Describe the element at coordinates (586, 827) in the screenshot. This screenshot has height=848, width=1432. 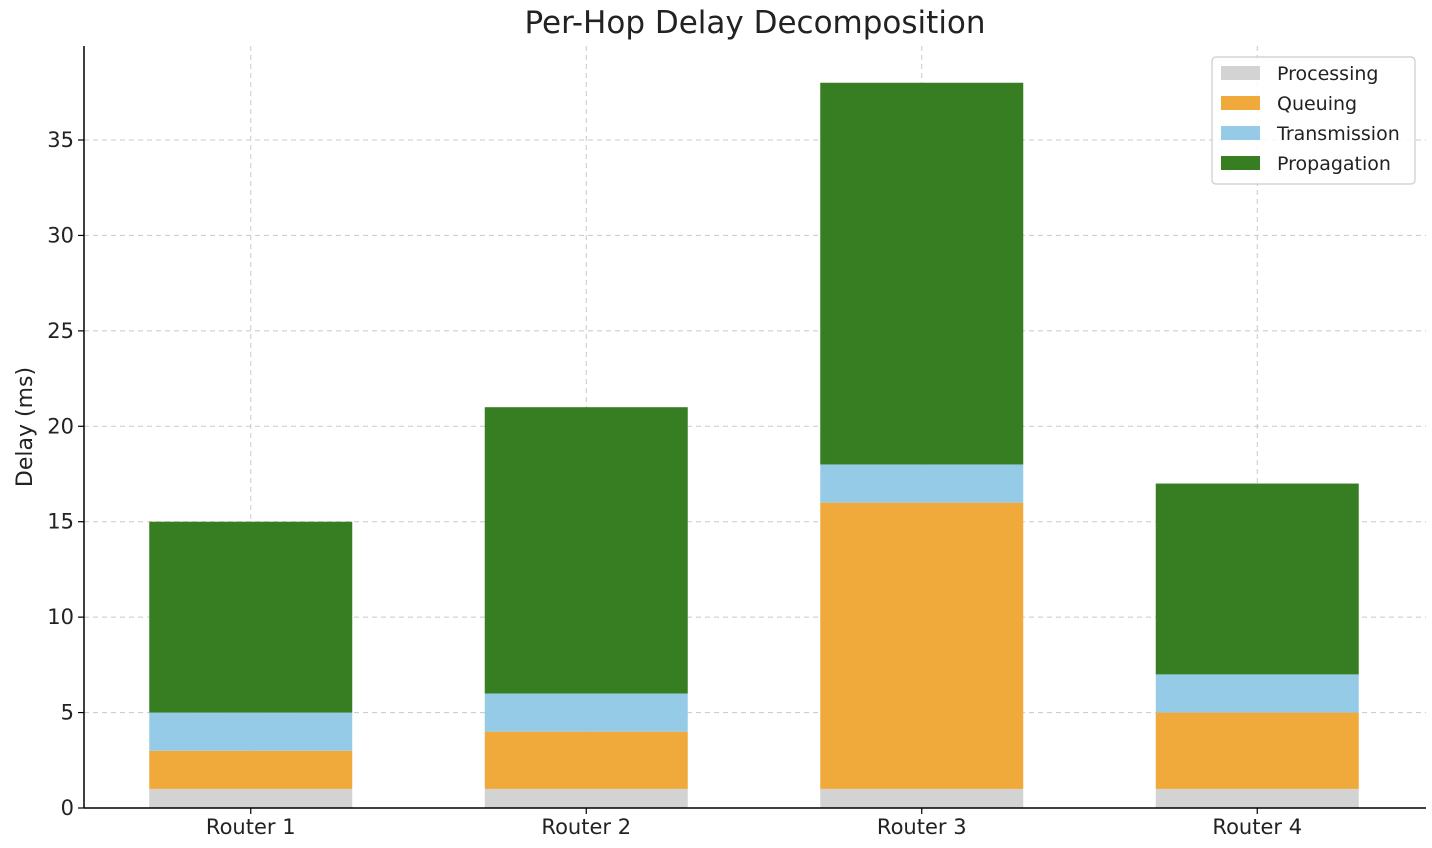
I see `x-tick-label: Router 2` at that location.